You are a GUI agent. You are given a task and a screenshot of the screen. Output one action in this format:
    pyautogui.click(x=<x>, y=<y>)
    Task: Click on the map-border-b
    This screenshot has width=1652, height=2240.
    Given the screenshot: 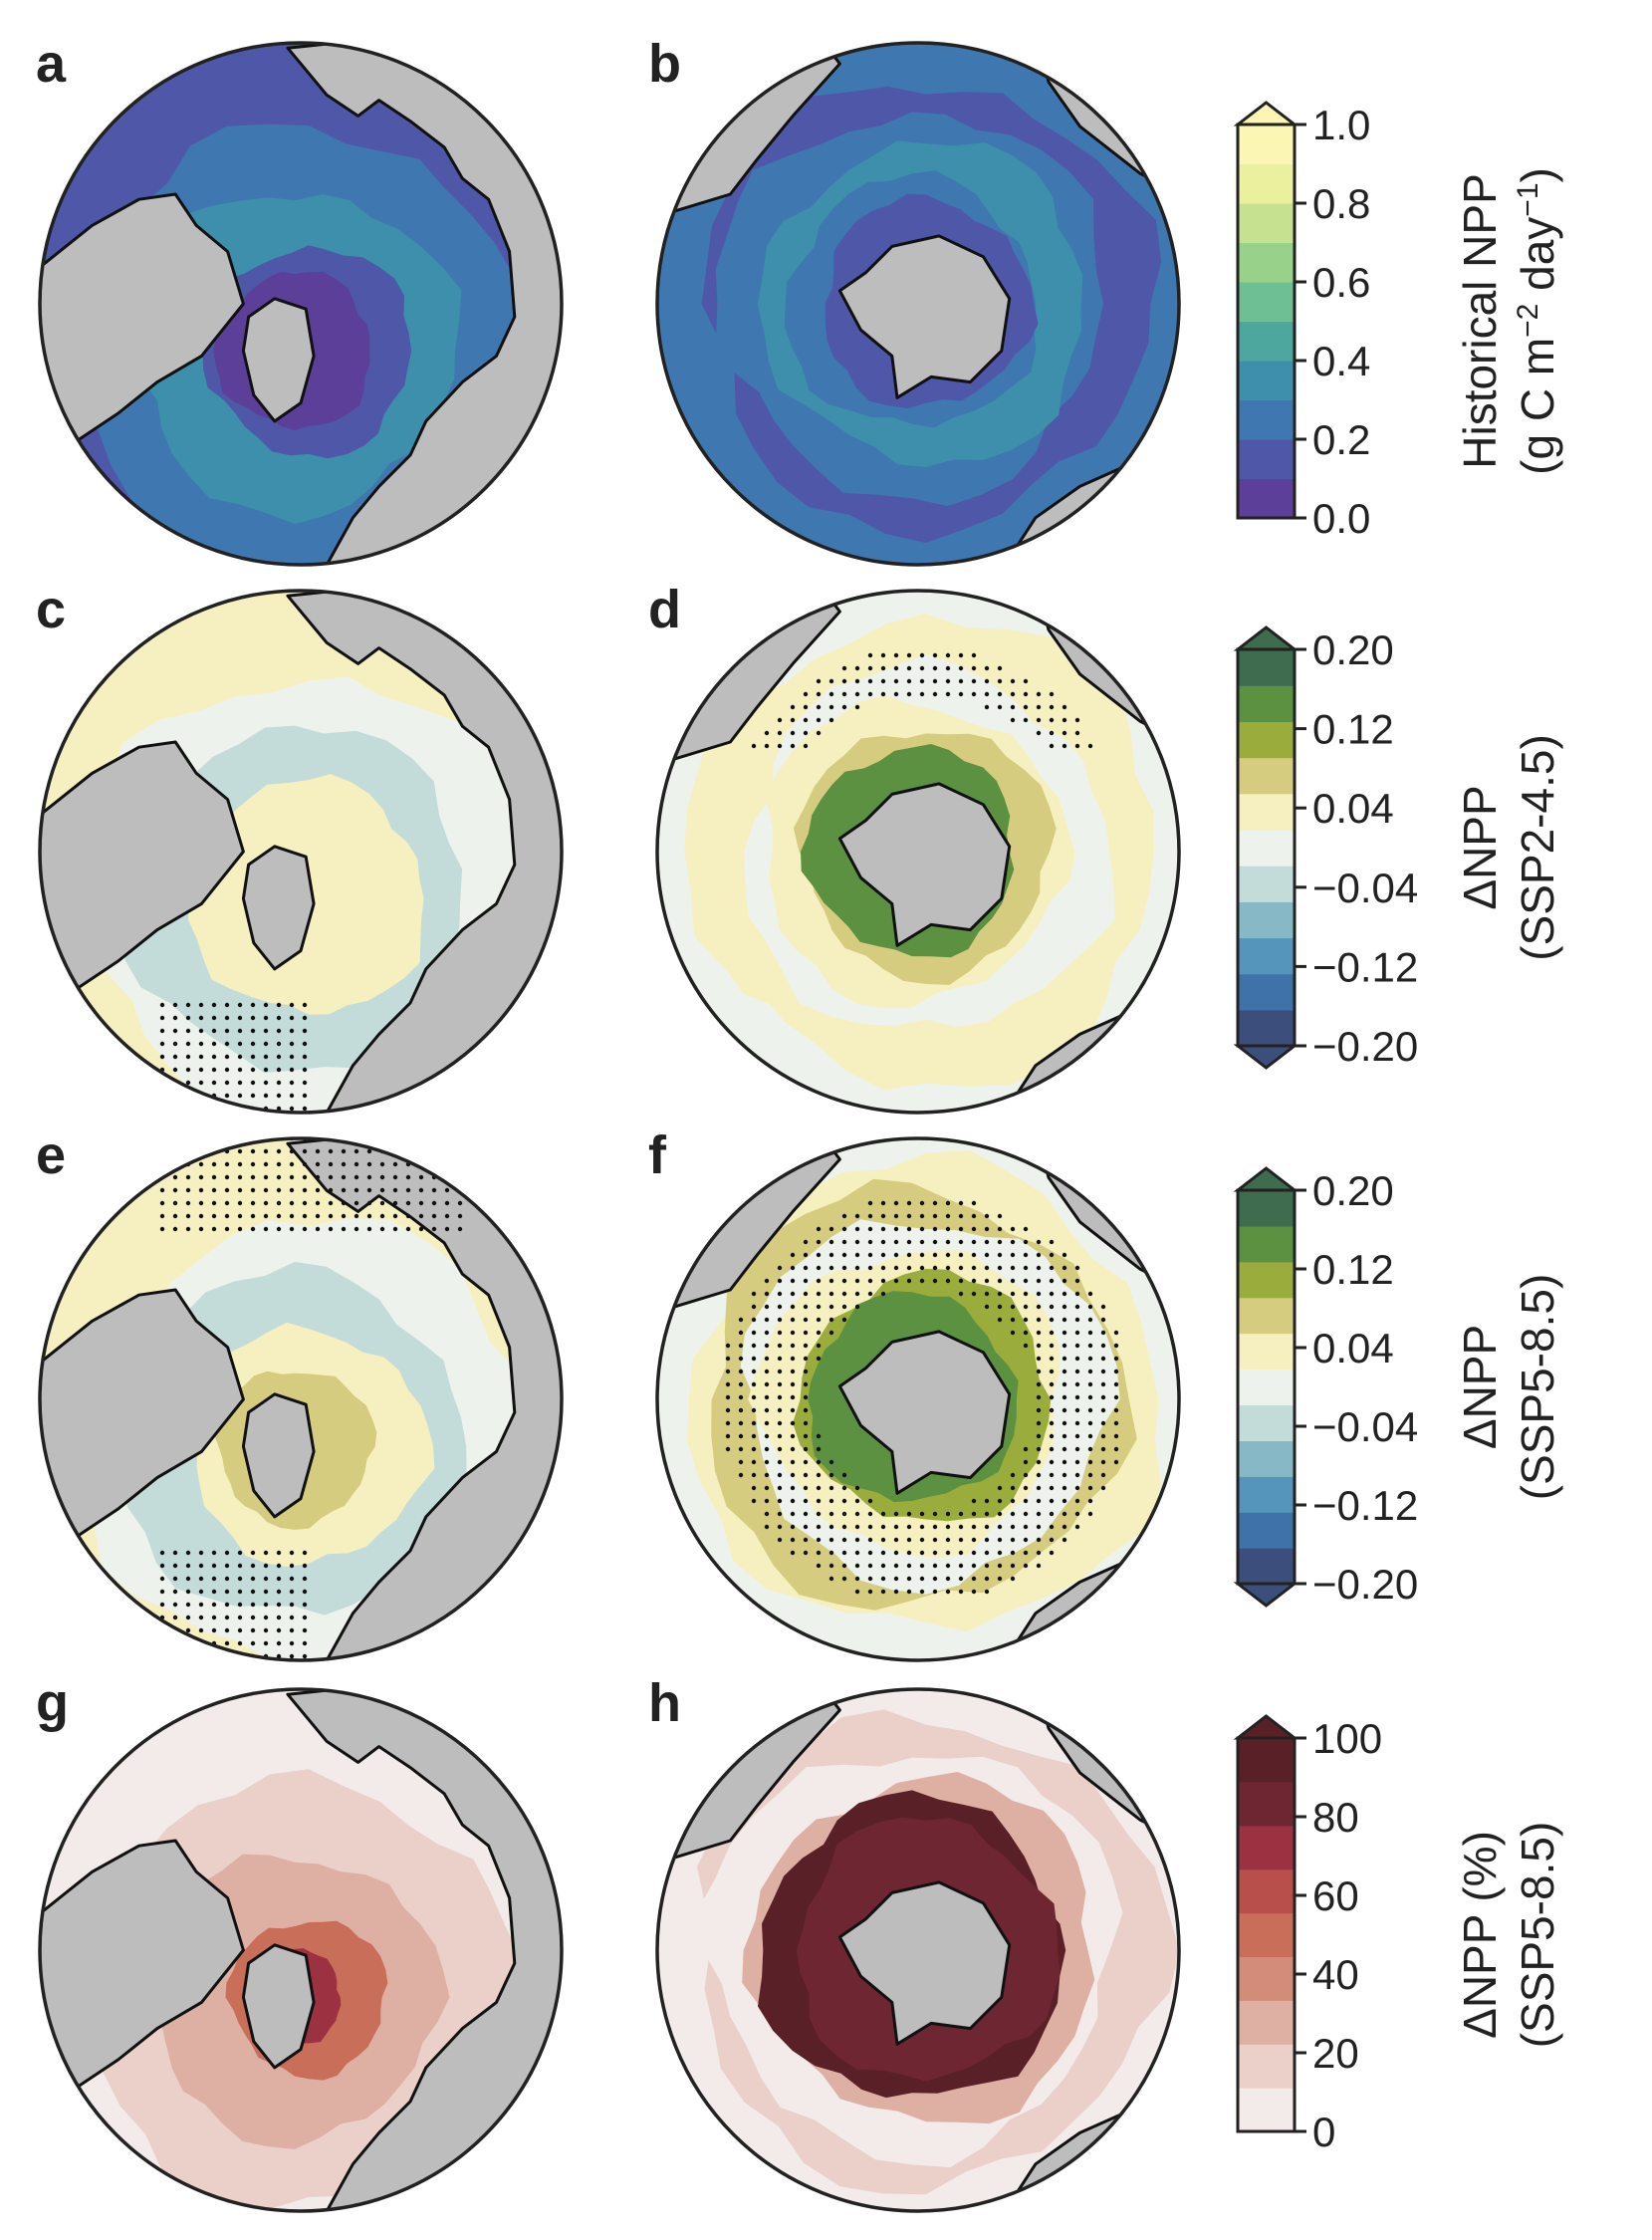 What is the action you would take?
    pyautogui.click(x=918, y=304)
    